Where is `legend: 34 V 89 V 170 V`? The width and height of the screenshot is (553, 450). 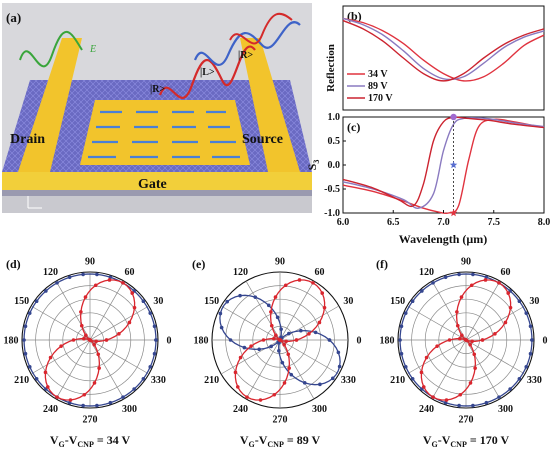 legend: 34 V 89 V 170 V is located at coordinates (370, 86).